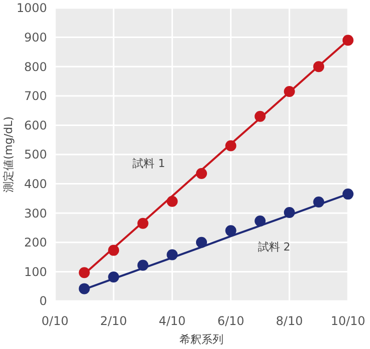 This screenshot has width=370, height=349. I want to click on x-tick-label: 0/10, so click(55, 321).